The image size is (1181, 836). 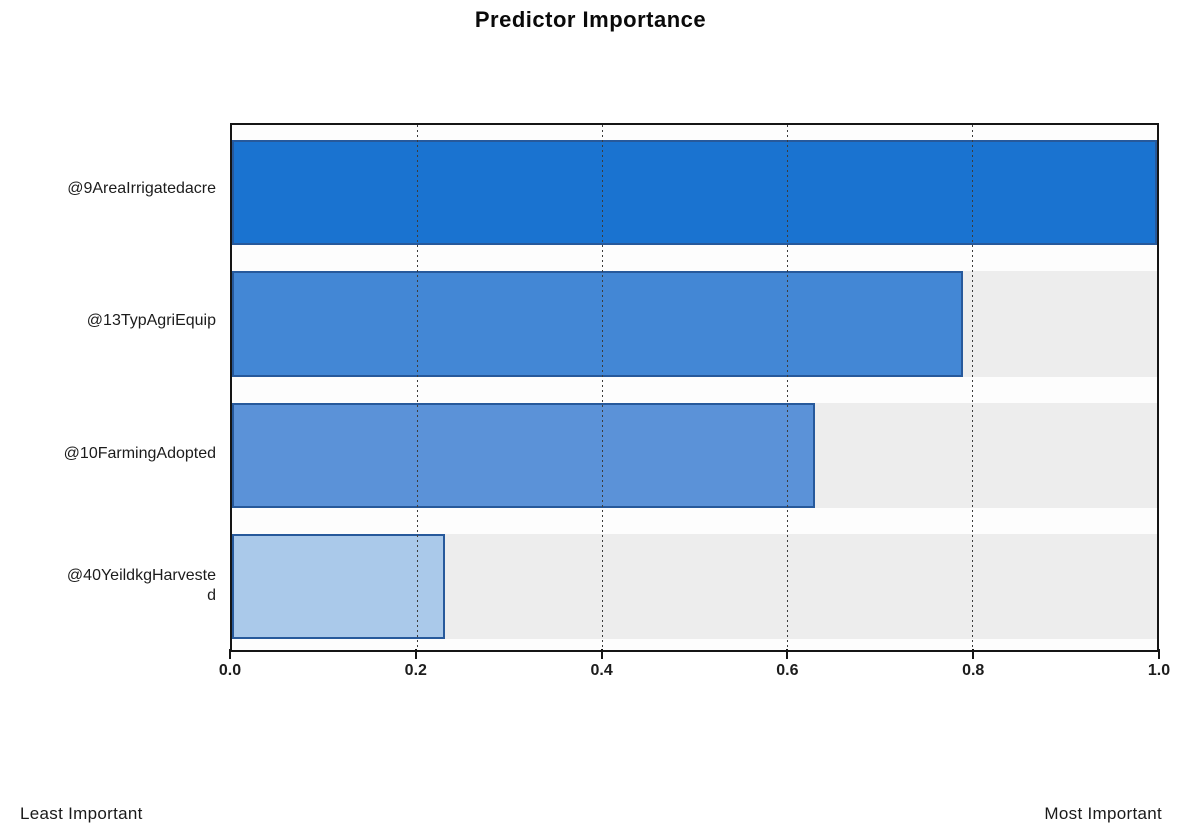 I want to click on x-axis-tick-label: 1.0, so click(x=1159, y=670).